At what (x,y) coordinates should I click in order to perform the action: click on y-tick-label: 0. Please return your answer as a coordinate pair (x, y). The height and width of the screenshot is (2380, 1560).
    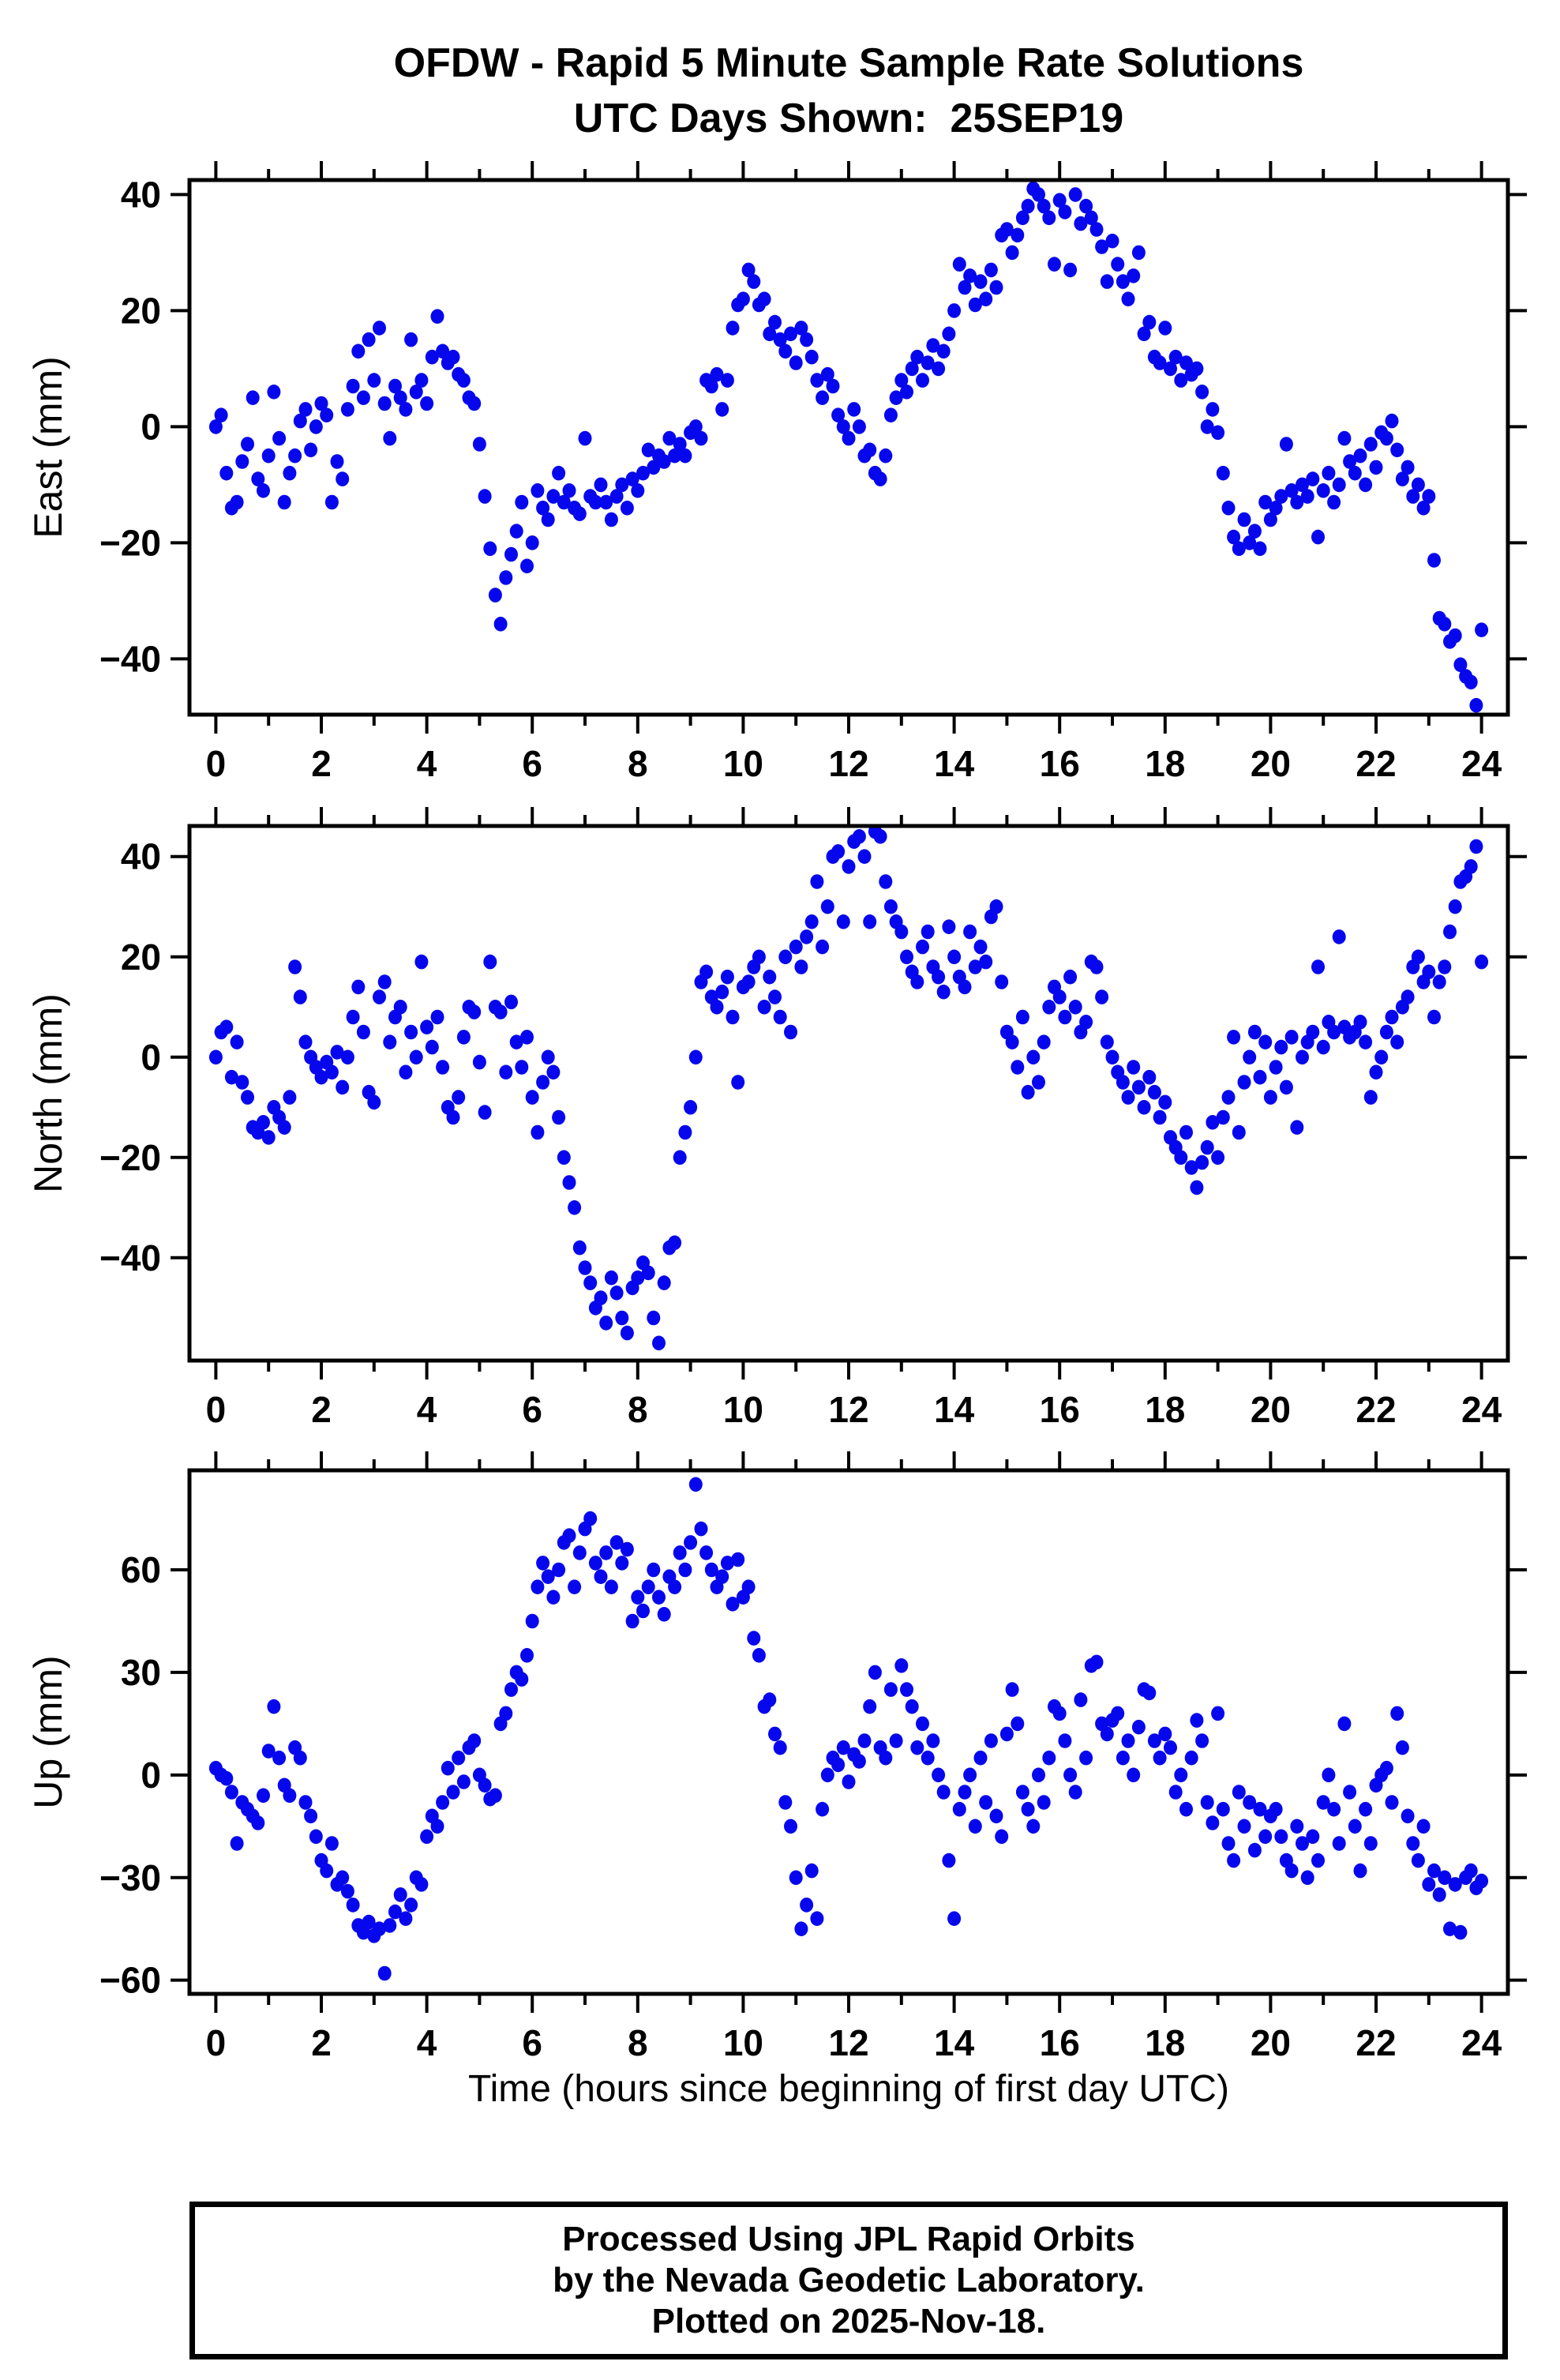
    Looking at the image, I should click on (151, 1775).